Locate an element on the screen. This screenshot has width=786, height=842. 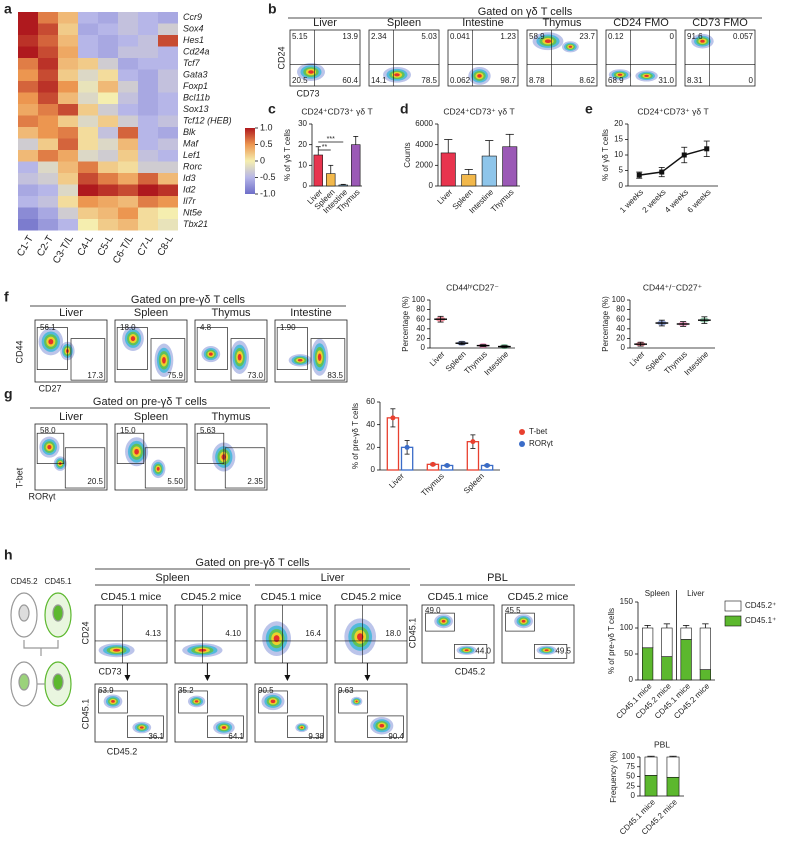
chart-title: CD24⁺CD73⁺ γδ T is located at coordinates (336, 111).